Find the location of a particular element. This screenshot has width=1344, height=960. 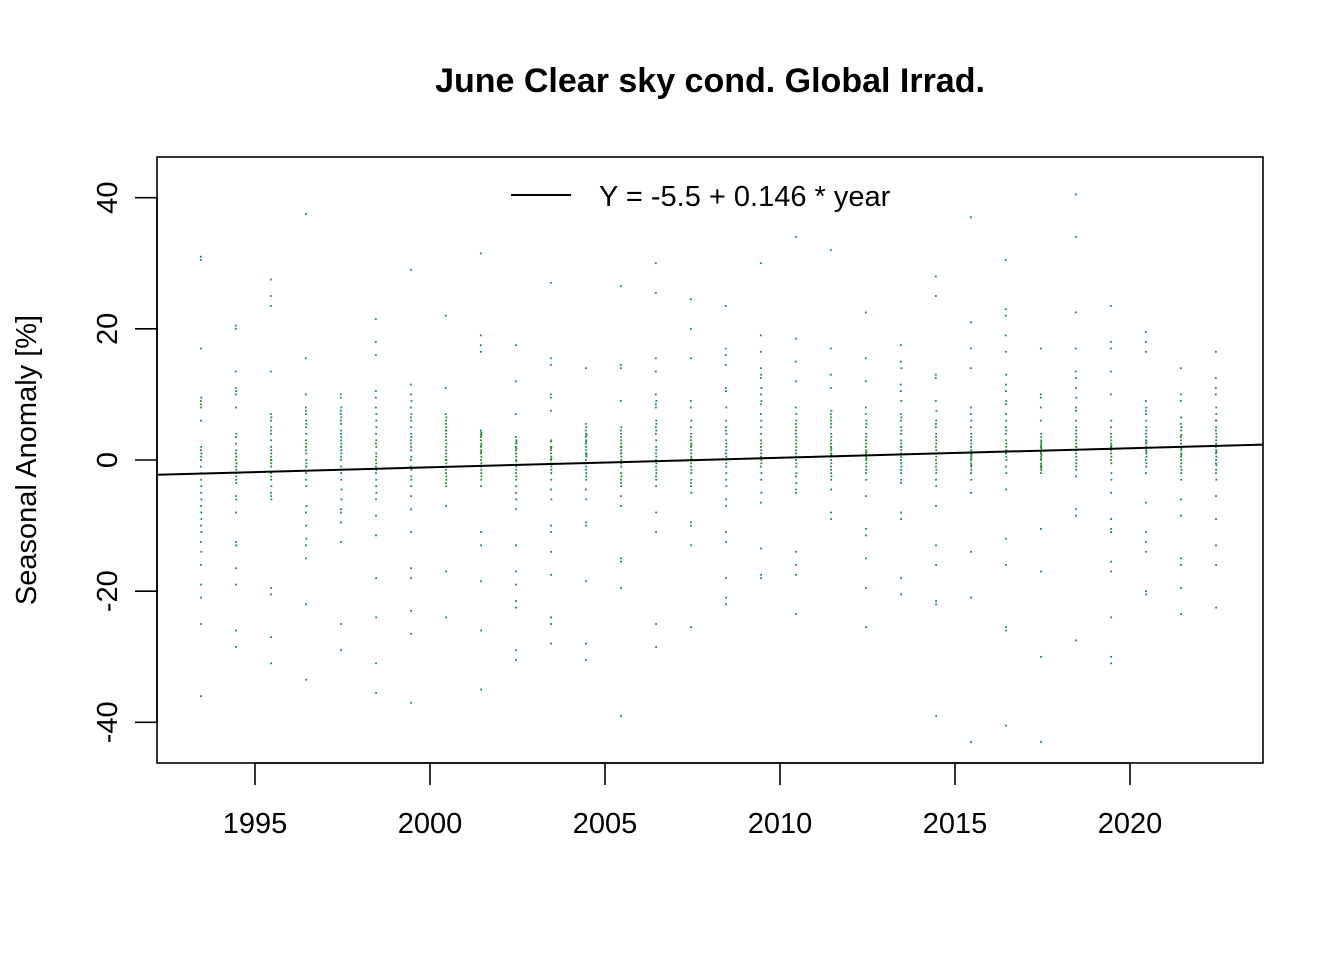

y-tick-label: 0 is located at coordinates (108, 460).